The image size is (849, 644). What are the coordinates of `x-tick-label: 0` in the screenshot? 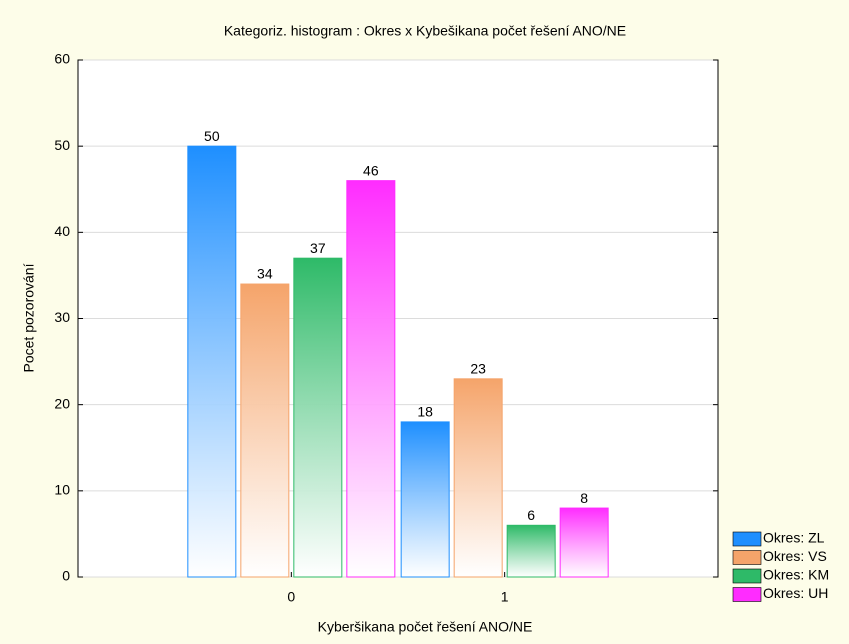 It's located at (291, 597).